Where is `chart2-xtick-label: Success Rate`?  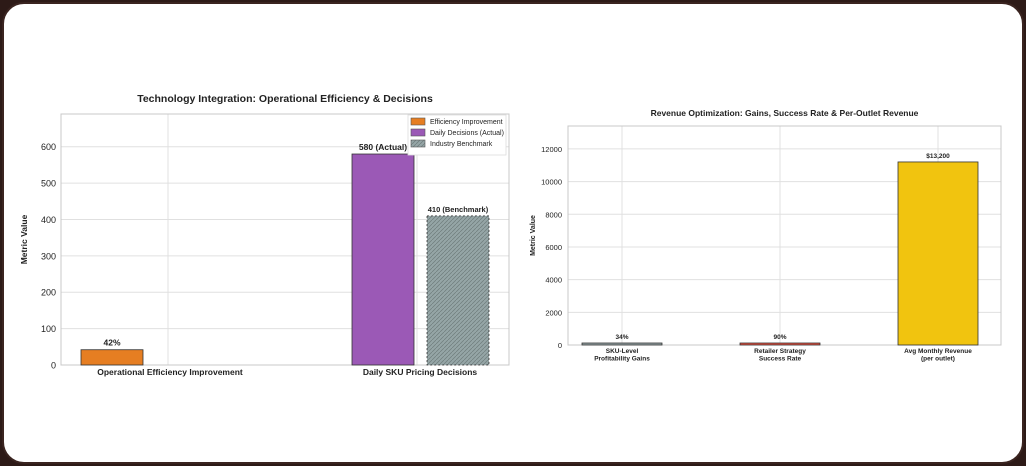 chart2-xtick-label: Success Rate is located at coordinates (780, 359).